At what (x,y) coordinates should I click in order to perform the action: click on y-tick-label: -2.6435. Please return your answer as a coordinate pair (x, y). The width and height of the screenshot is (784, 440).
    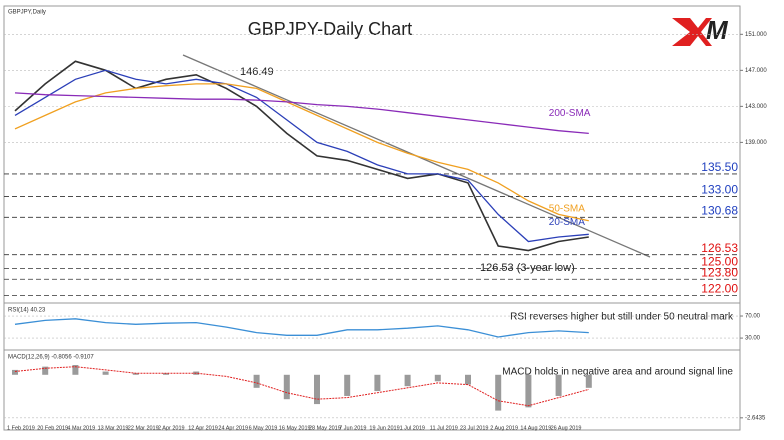
    Looking at the image, I should click on (755, 418).